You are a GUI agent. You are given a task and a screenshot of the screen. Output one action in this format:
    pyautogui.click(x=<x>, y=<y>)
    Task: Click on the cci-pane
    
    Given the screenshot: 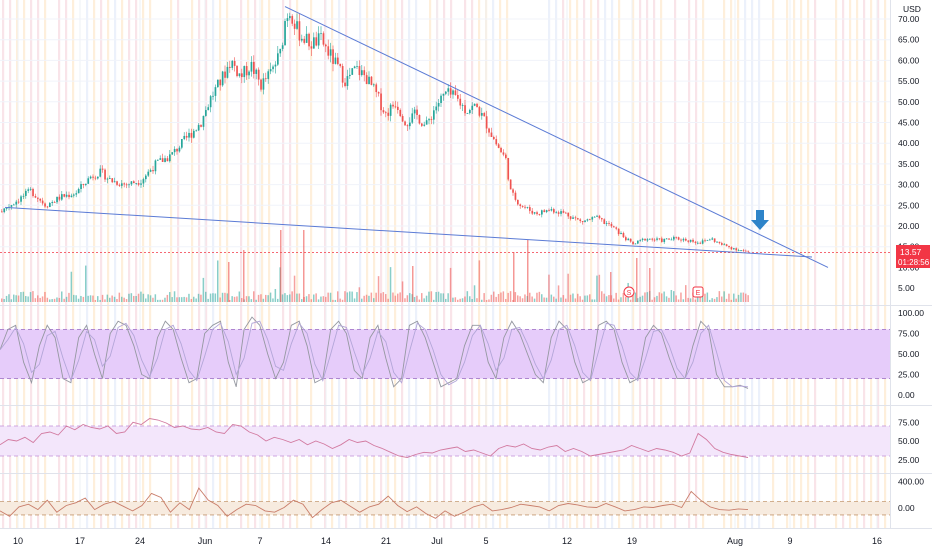 What is the action you would take?
    pyautogui.click(x=445, y=503)
    